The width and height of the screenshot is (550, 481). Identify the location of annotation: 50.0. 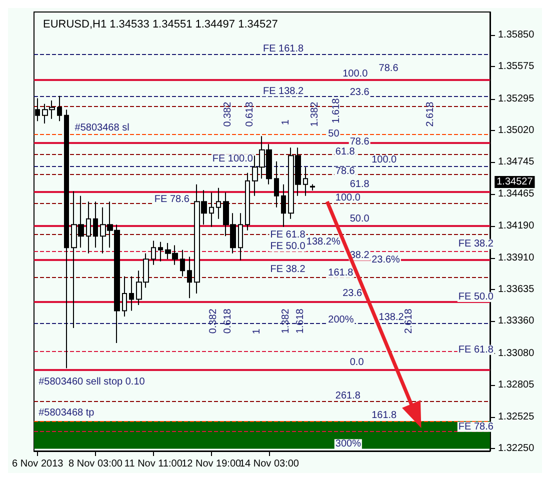
(360, 218).